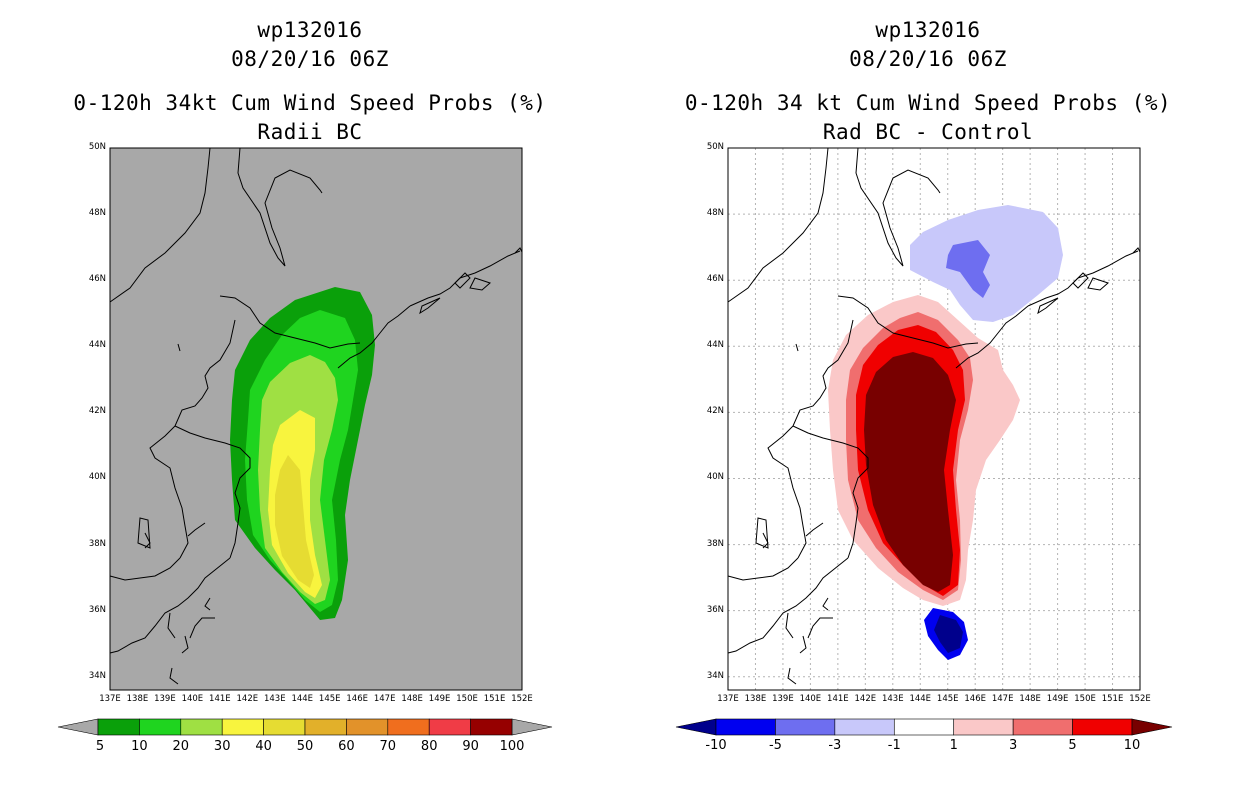 This screenshot has height=800, width=1236. I want to click on left-colorbar-label-1: 10, so click(139, 746).